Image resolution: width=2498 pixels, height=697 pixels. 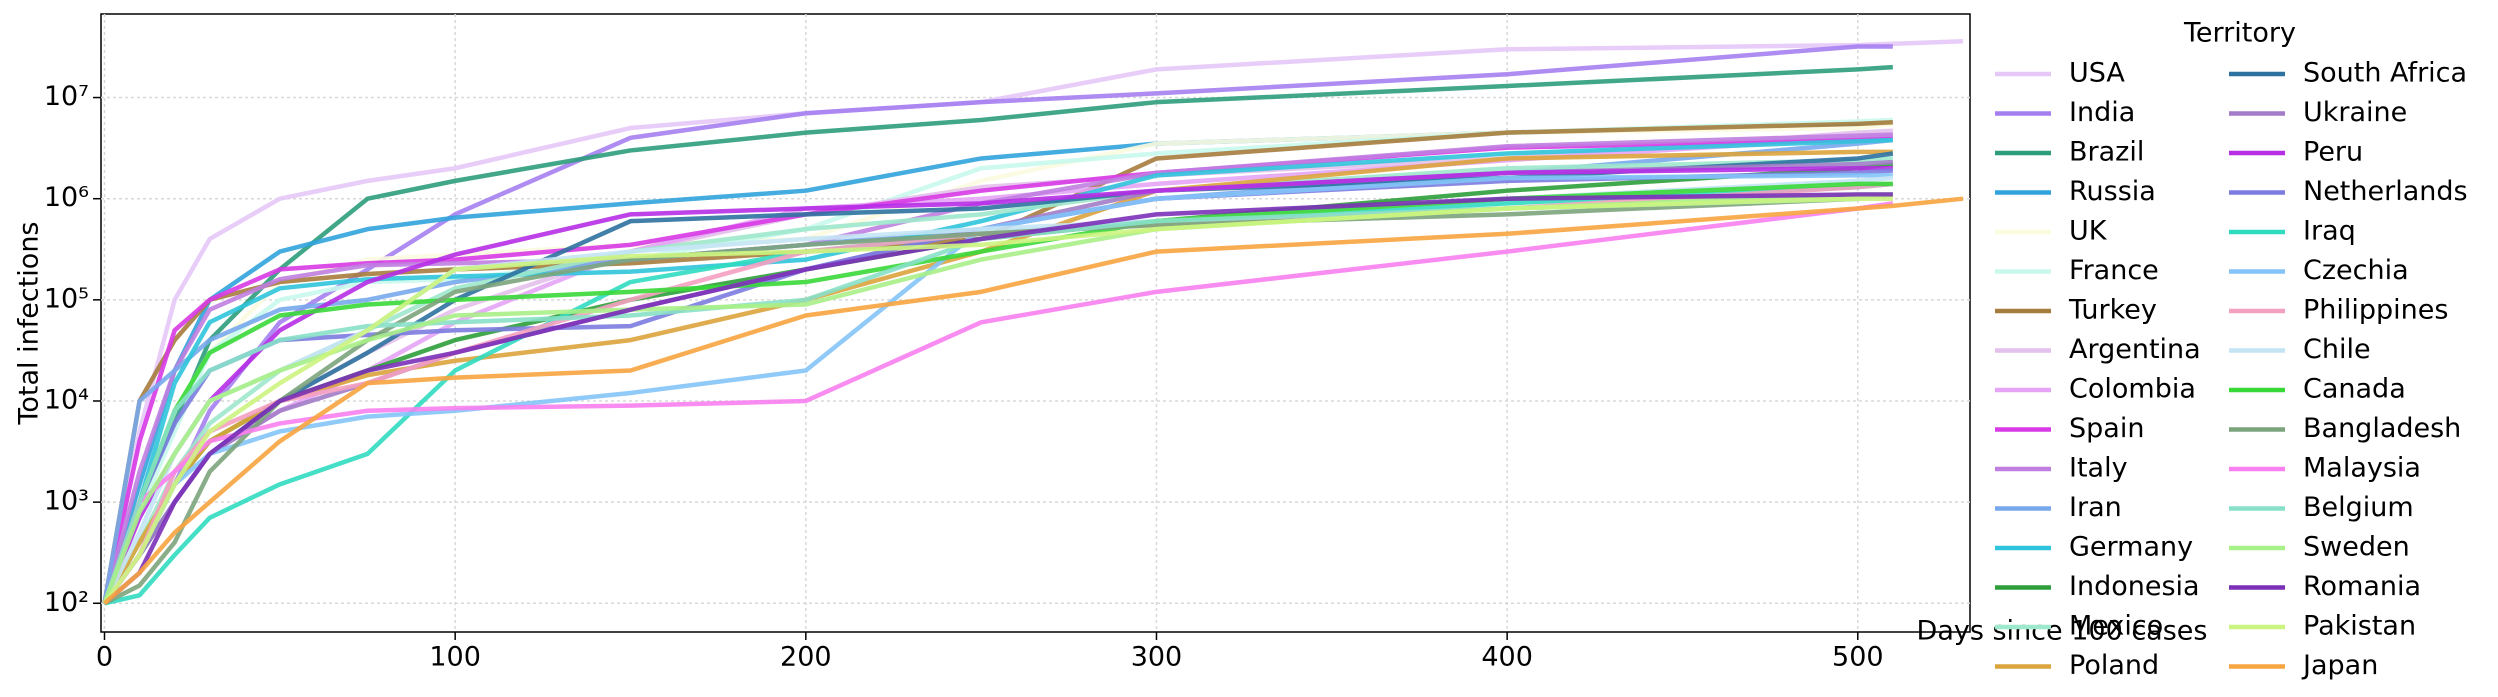 I want to click on legend-label: Italy, so click(x=2098, y=468).